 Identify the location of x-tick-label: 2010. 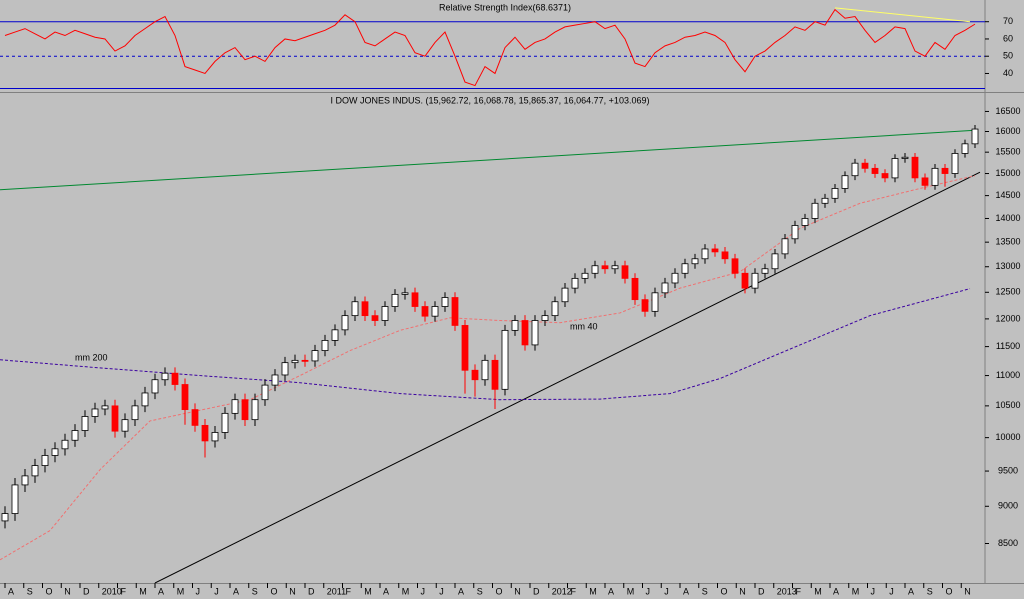
(112, 591).